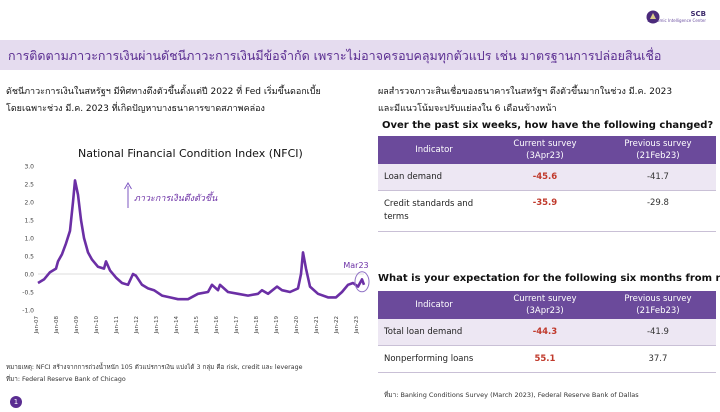 The image size is (720, 412). Describe the element at coordinates (653, 17) in the screenshot. I see `scb-emblem-icon` at that location.